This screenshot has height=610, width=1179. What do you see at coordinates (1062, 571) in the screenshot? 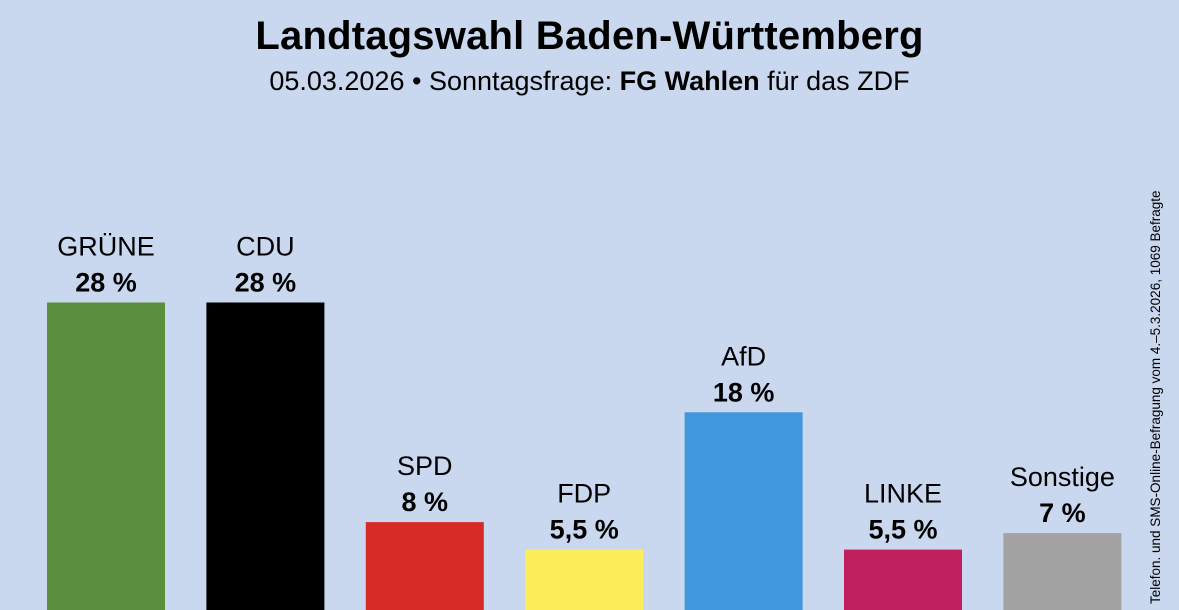
I see `bar-sonstige` at bounding box center [1062, 571].